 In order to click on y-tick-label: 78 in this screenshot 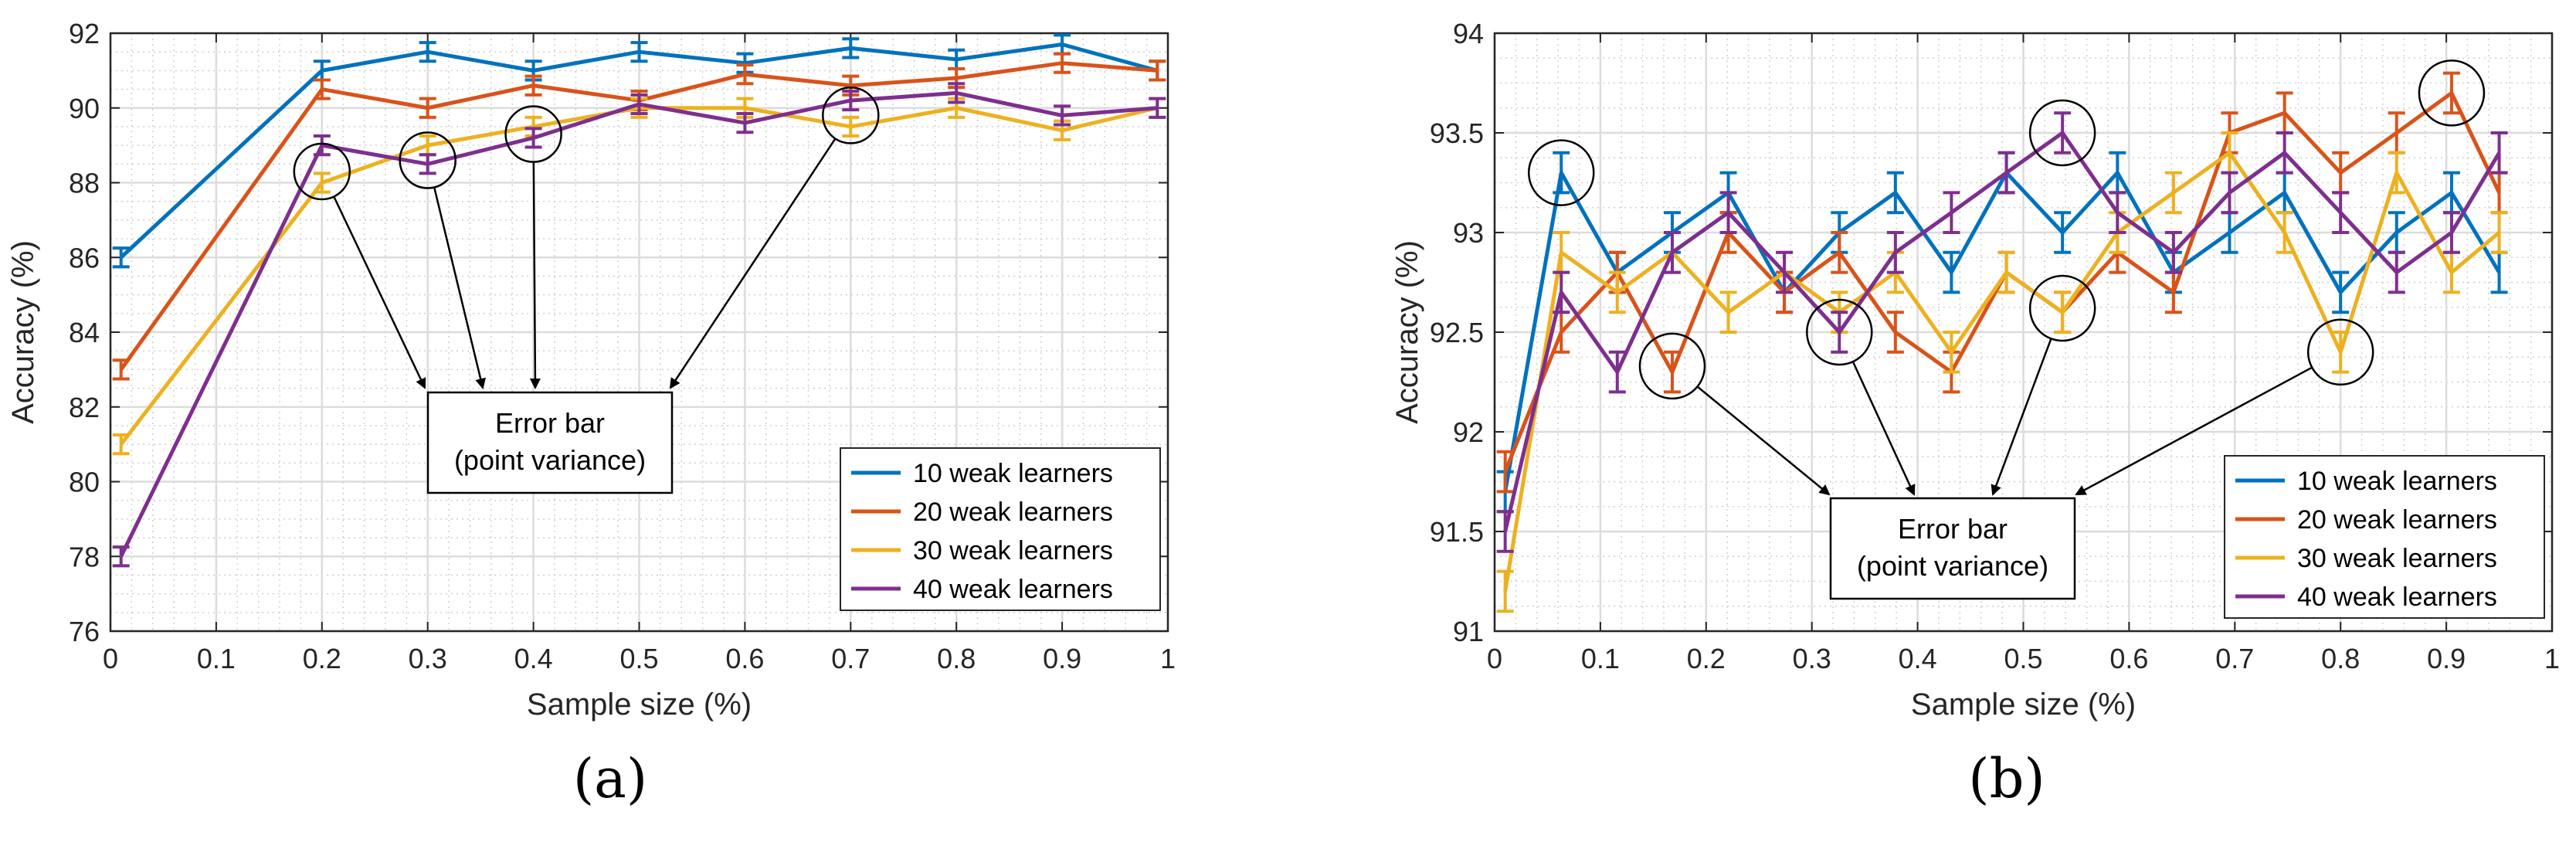, I will do `click(84, 556)`.